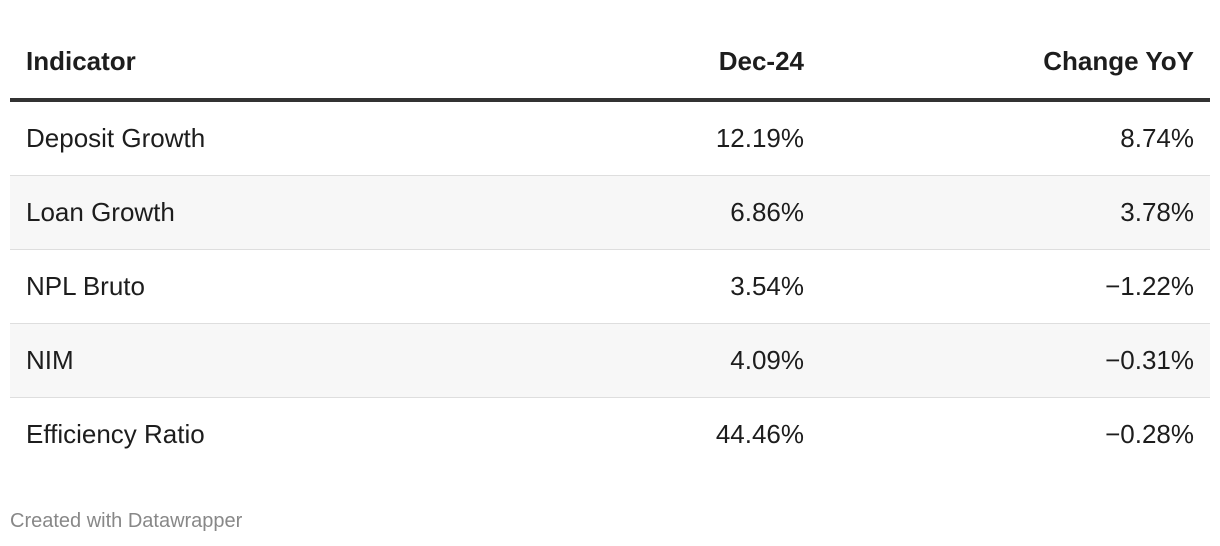 This screenshot has width=1220, height=546. I want to click on table-row: Loan Growth 6.86% 3.78%, so click(610, 212).